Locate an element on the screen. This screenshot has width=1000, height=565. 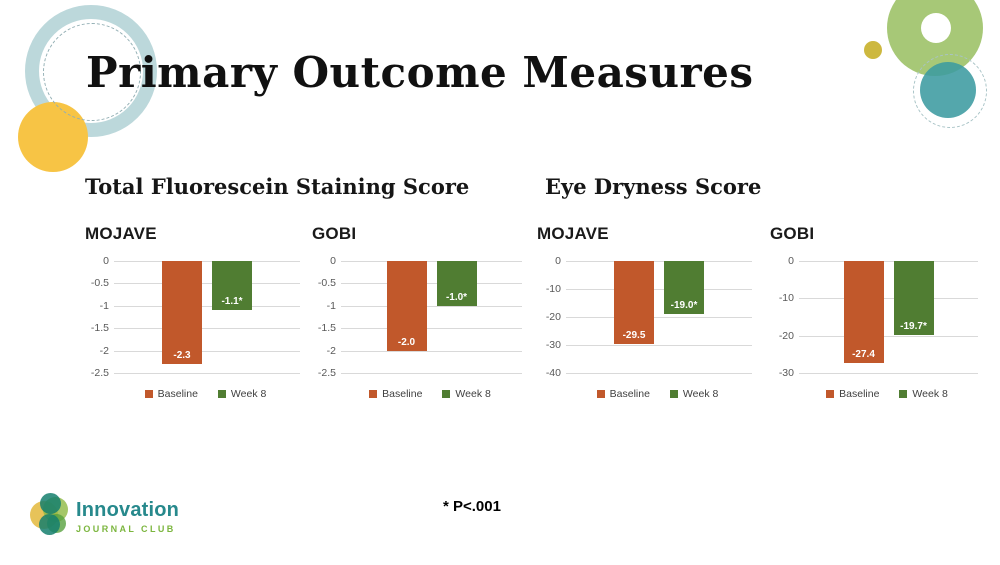
pvalue-footnote: * P<.001 is located at coordinates (472, 506).